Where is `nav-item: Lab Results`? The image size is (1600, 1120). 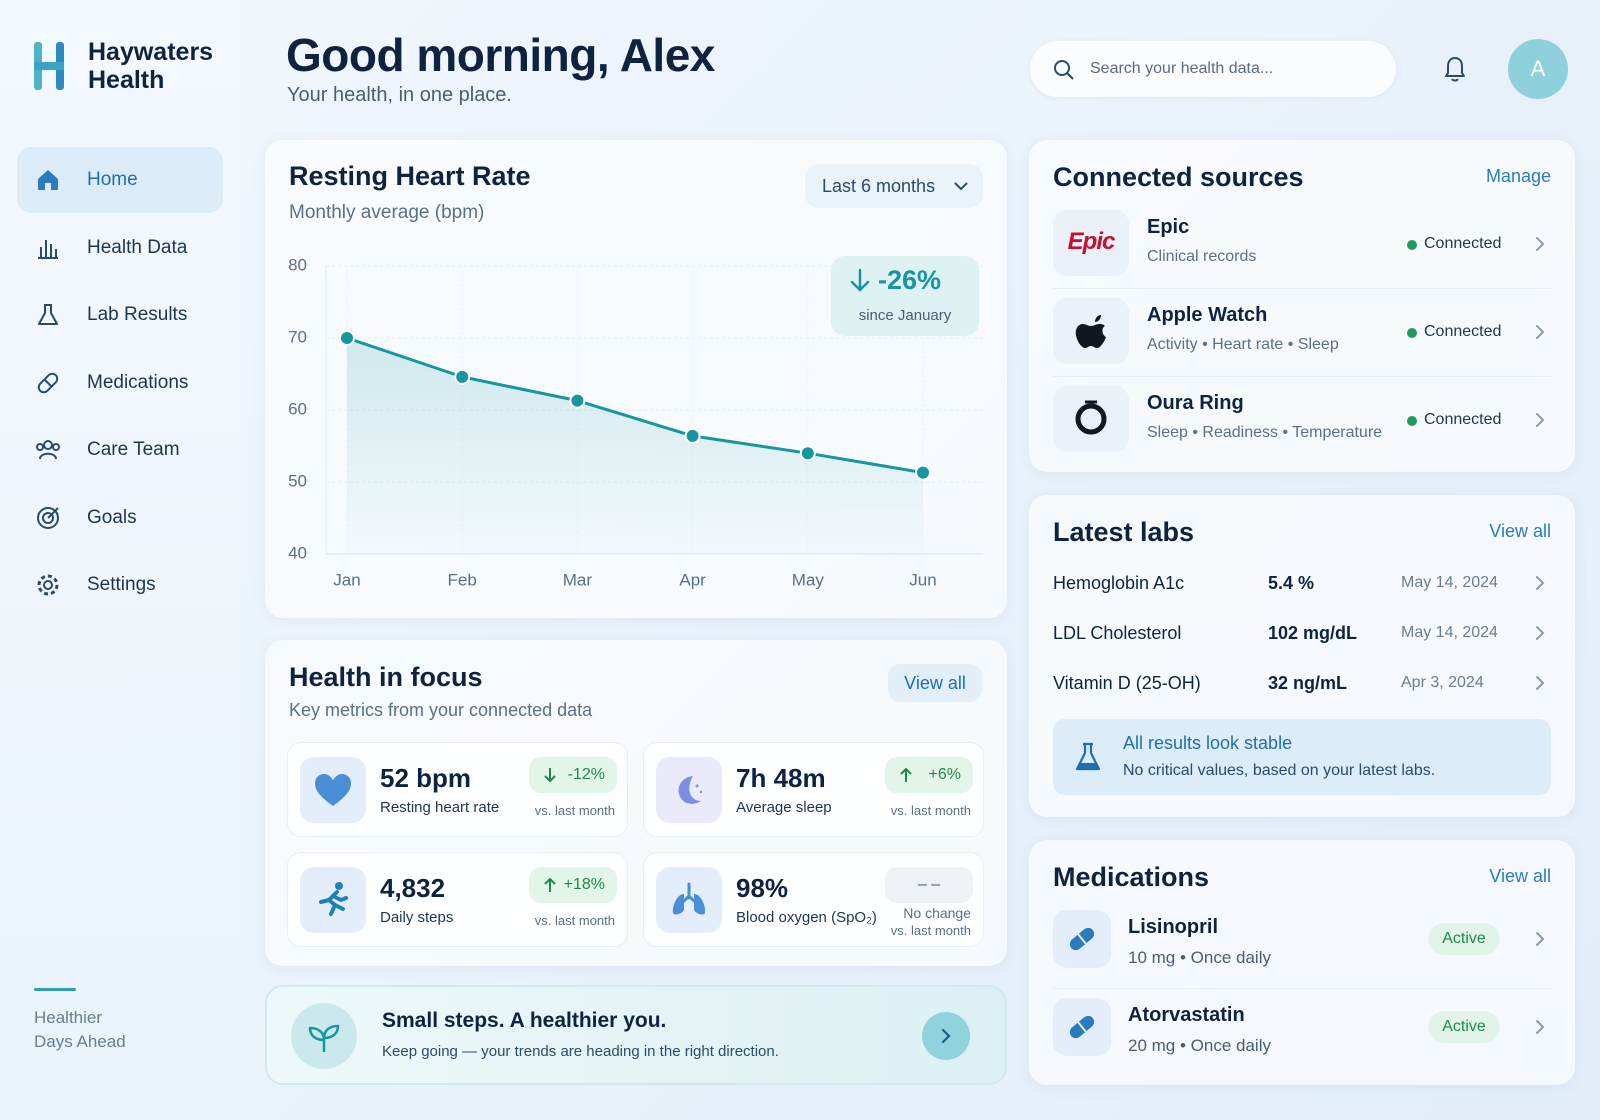
nav-item: Lab Results is located at coordinates (120, 315).